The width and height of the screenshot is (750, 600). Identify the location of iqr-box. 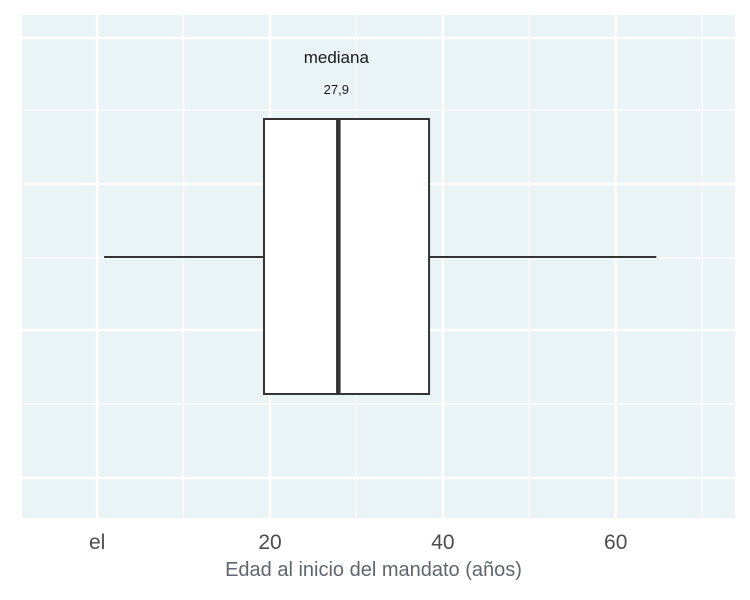
(346, 256).